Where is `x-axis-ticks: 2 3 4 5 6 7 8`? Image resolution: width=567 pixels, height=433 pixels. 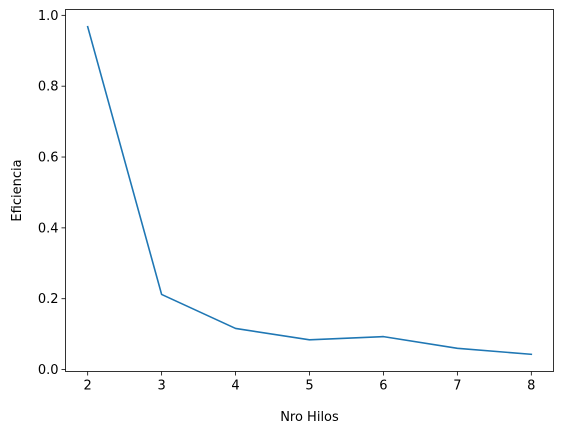
x-axis-ticks: 2 3 4 5 6 7 8 is located at coordinates (309, 382).